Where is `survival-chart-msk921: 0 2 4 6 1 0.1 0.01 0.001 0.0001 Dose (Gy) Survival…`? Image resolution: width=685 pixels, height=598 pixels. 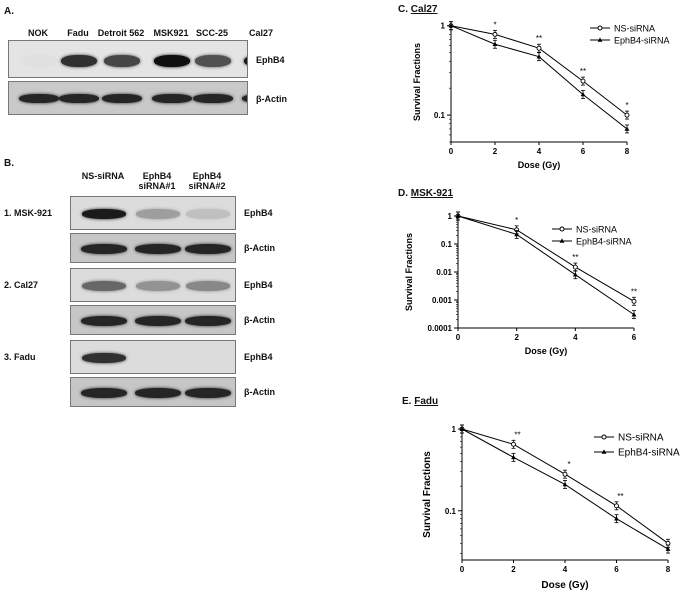
survival-chart-msk921: 0 2 4 6 1 0.1 0.01 0.001 0.0001 Dose (Gy) Survival… is located at coordinates (520, 283).